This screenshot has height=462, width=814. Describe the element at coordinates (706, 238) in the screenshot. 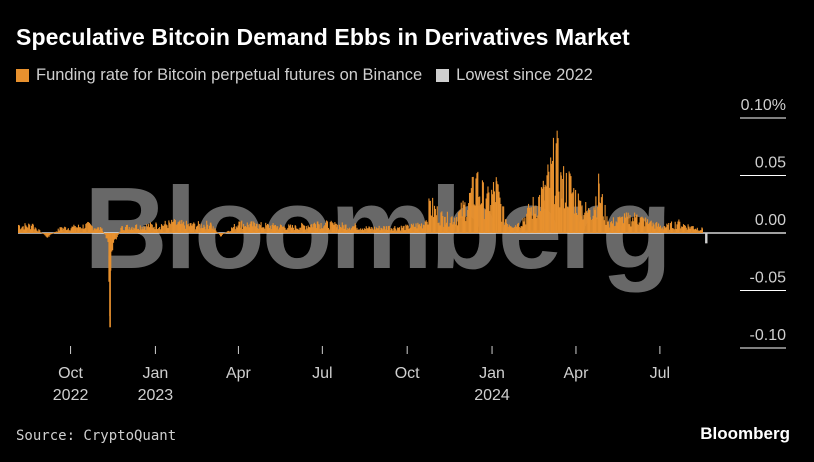

I see `lowest-since-2022-bar` at that location.